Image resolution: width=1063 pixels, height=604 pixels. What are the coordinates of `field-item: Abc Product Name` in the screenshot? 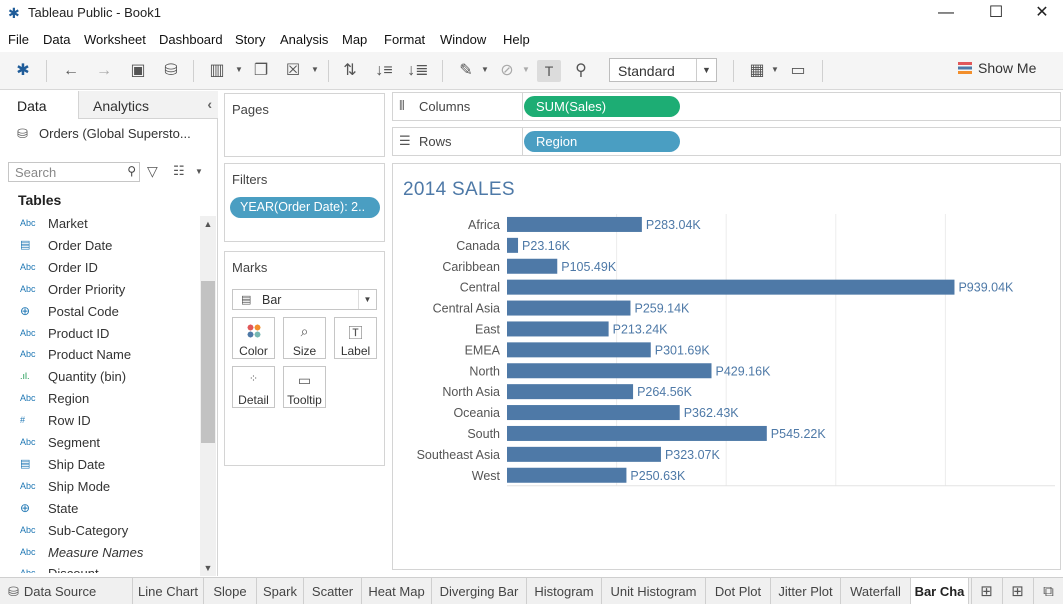 It's located at (100, 355).